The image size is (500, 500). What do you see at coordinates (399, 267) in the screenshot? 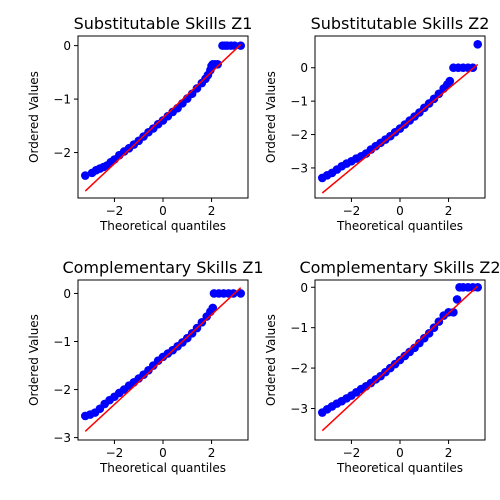
I see `panel-title: Complementary Skills Z2` at bounding box center [399, 267].